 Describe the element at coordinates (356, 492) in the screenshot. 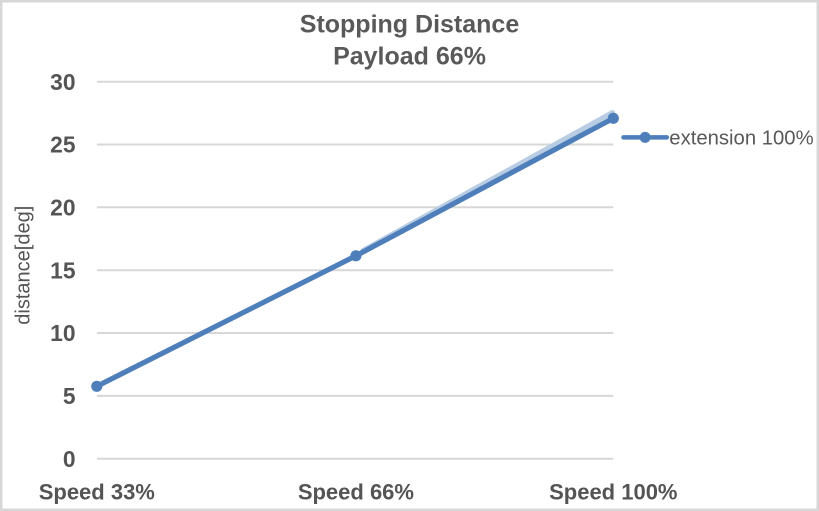

I see `svg-text: Speed 66%` at that location.